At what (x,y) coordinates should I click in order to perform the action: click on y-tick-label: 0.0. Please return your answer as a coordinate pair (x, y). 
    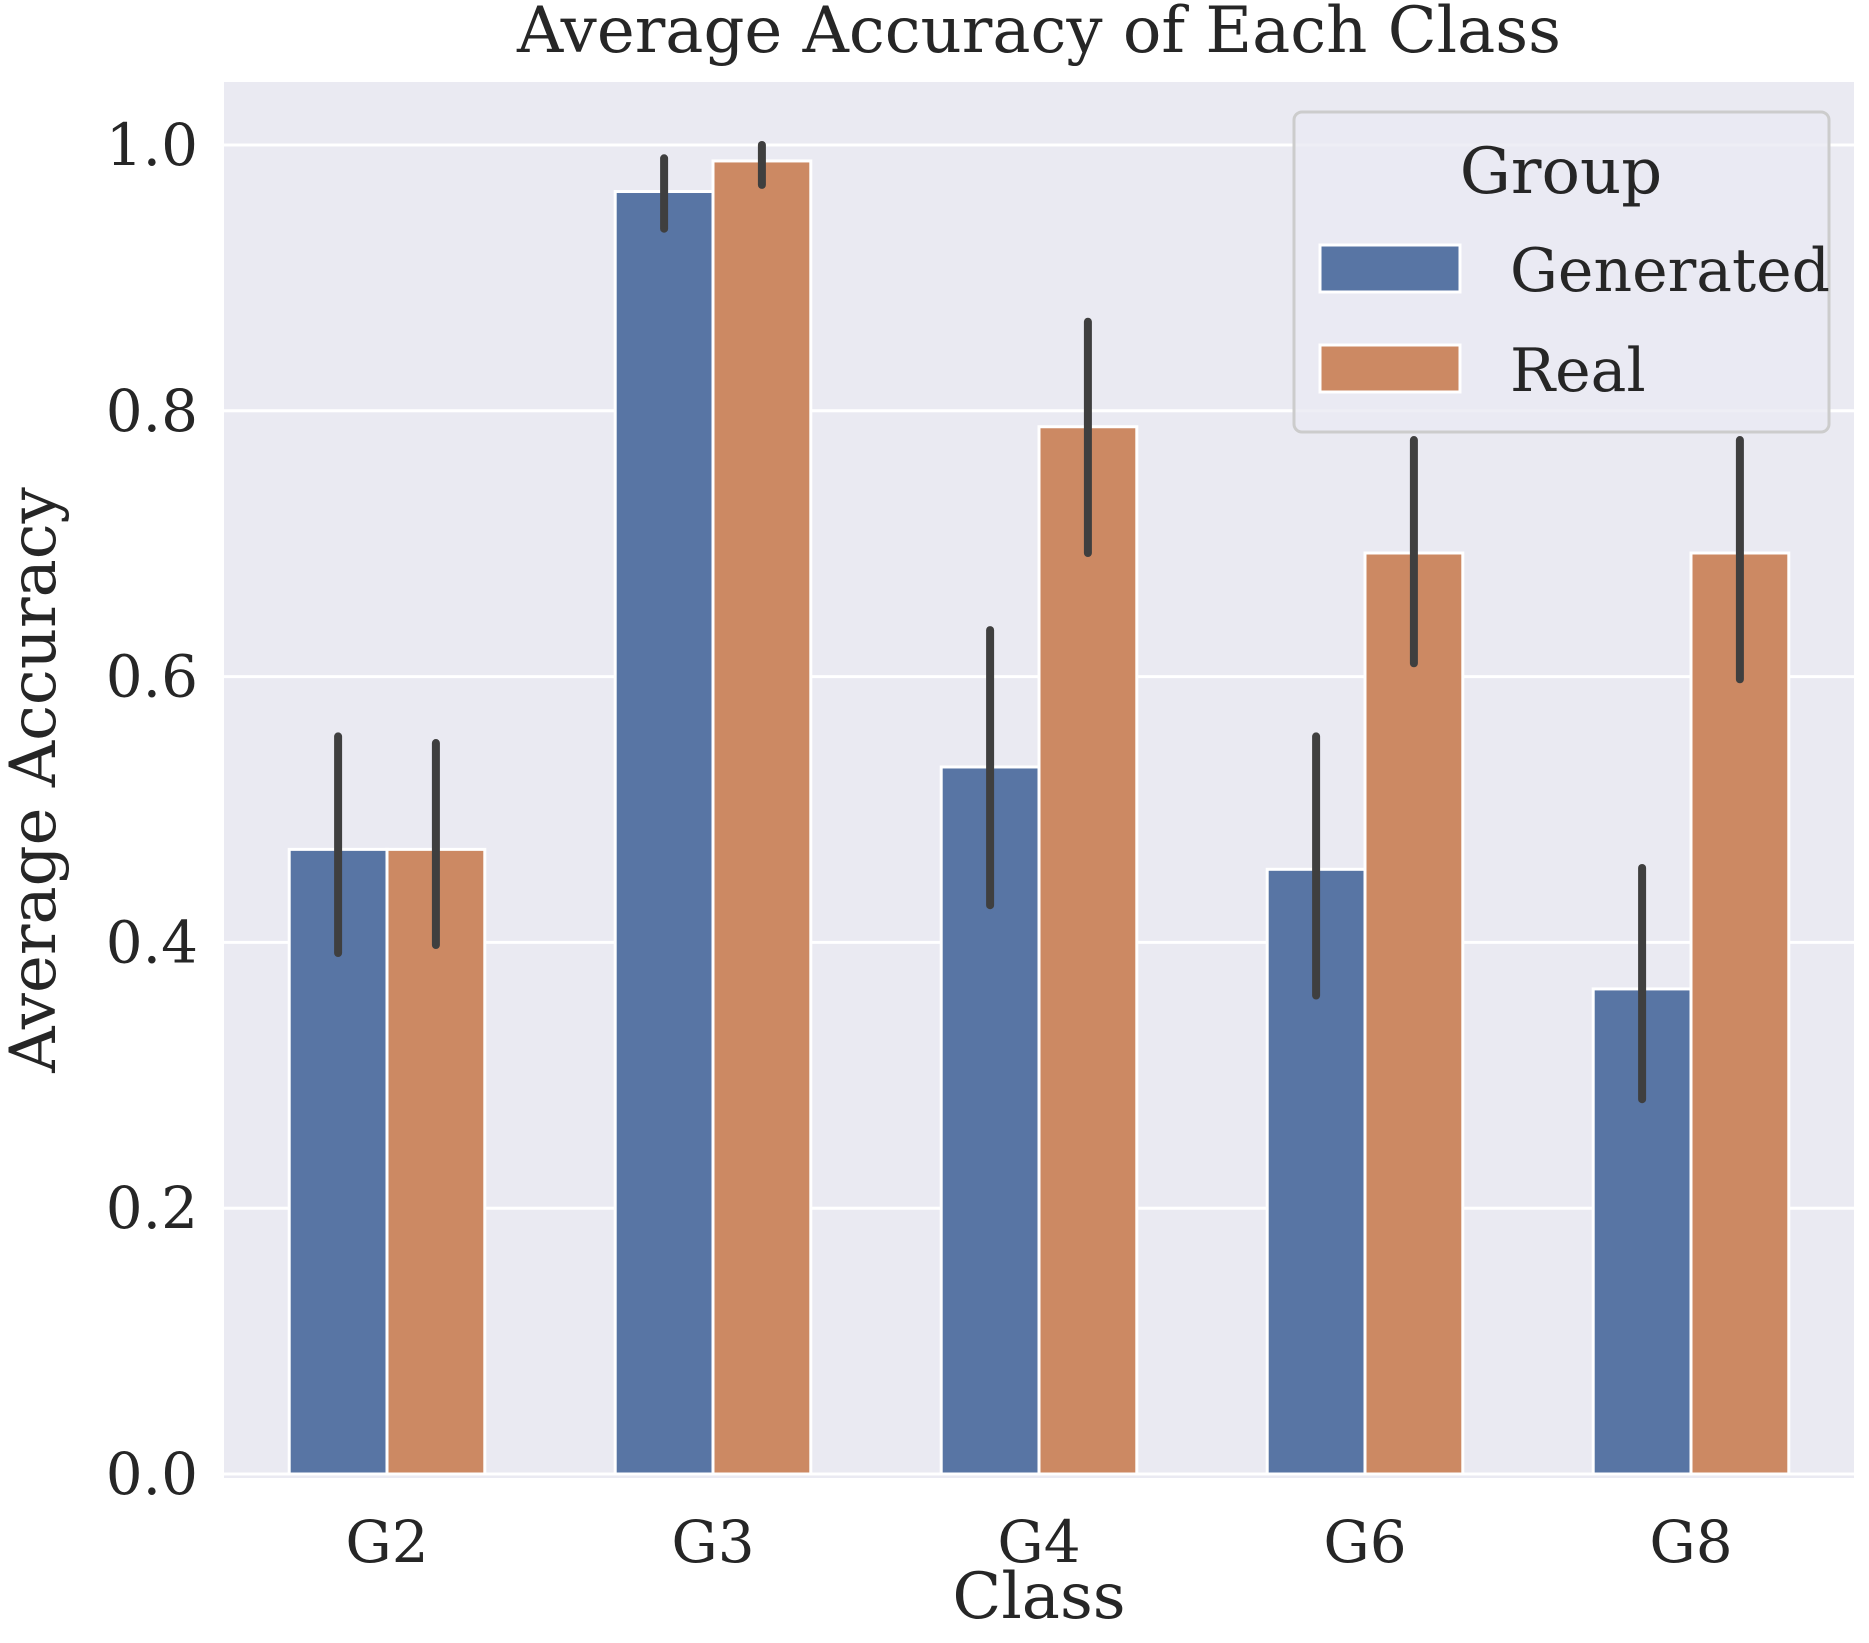
    Looking at the image, I should click on (152, 1474).